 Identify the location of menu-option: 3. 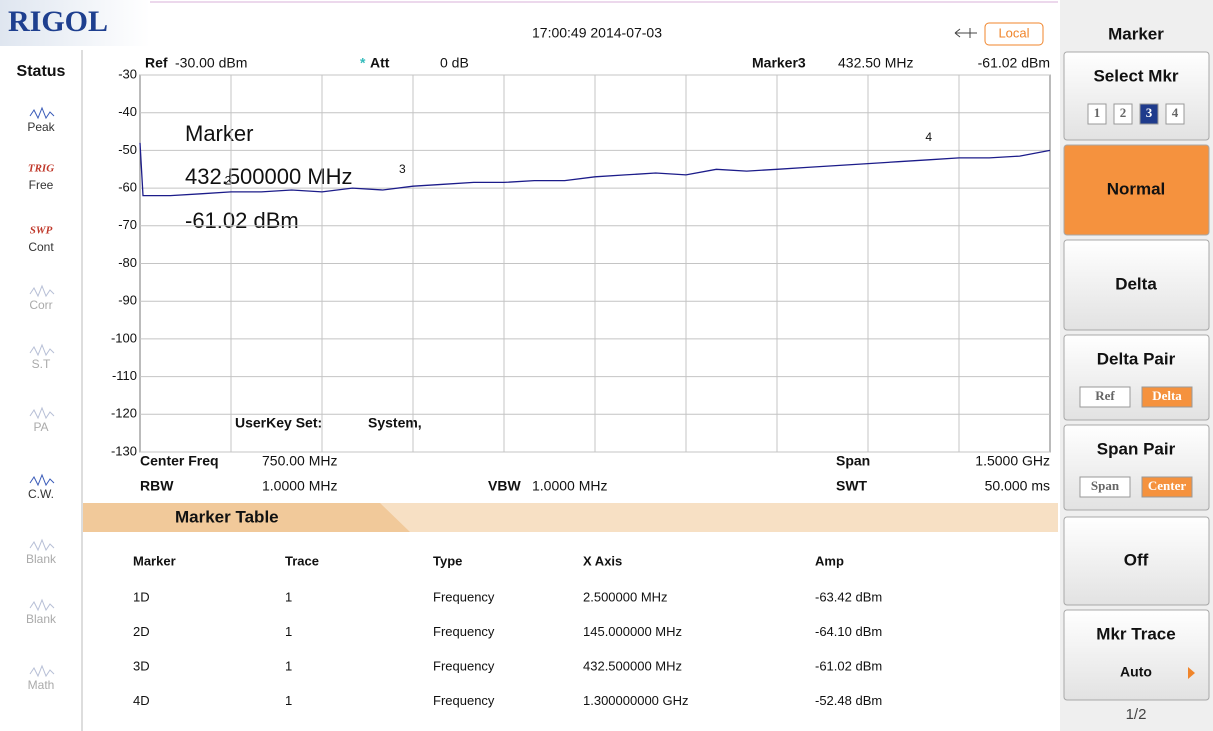
(1149, 112).